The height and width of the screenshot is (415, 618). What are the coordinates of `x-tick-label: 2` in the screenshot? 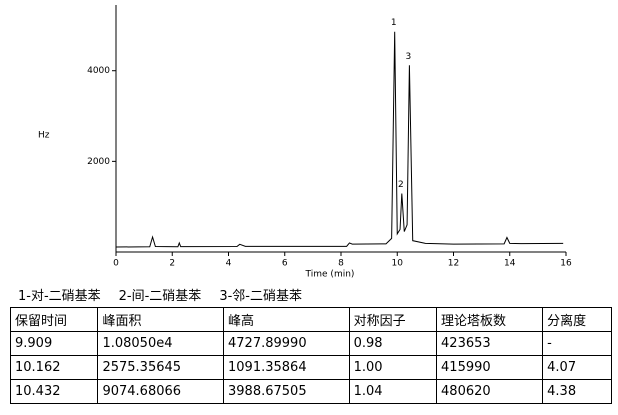 It's located at (172, 264).